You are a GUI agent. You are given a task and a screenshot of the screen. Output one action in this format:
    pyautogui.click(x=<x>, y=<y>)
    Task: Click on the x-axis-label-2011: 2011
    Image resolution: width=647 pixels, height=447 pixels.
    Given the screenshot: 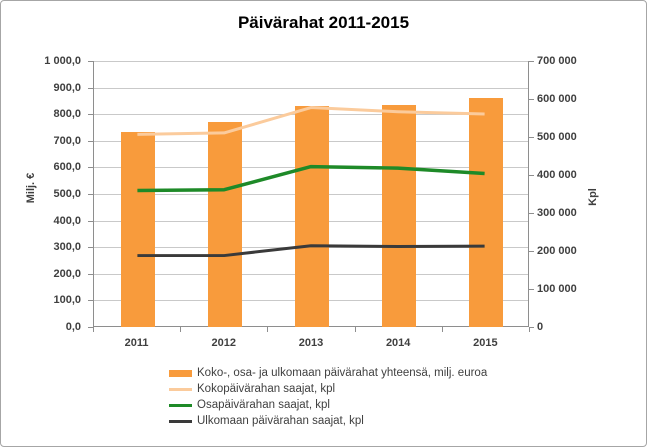 What is the action you would take?
    pyautogui.click(x=136, y=343)
    